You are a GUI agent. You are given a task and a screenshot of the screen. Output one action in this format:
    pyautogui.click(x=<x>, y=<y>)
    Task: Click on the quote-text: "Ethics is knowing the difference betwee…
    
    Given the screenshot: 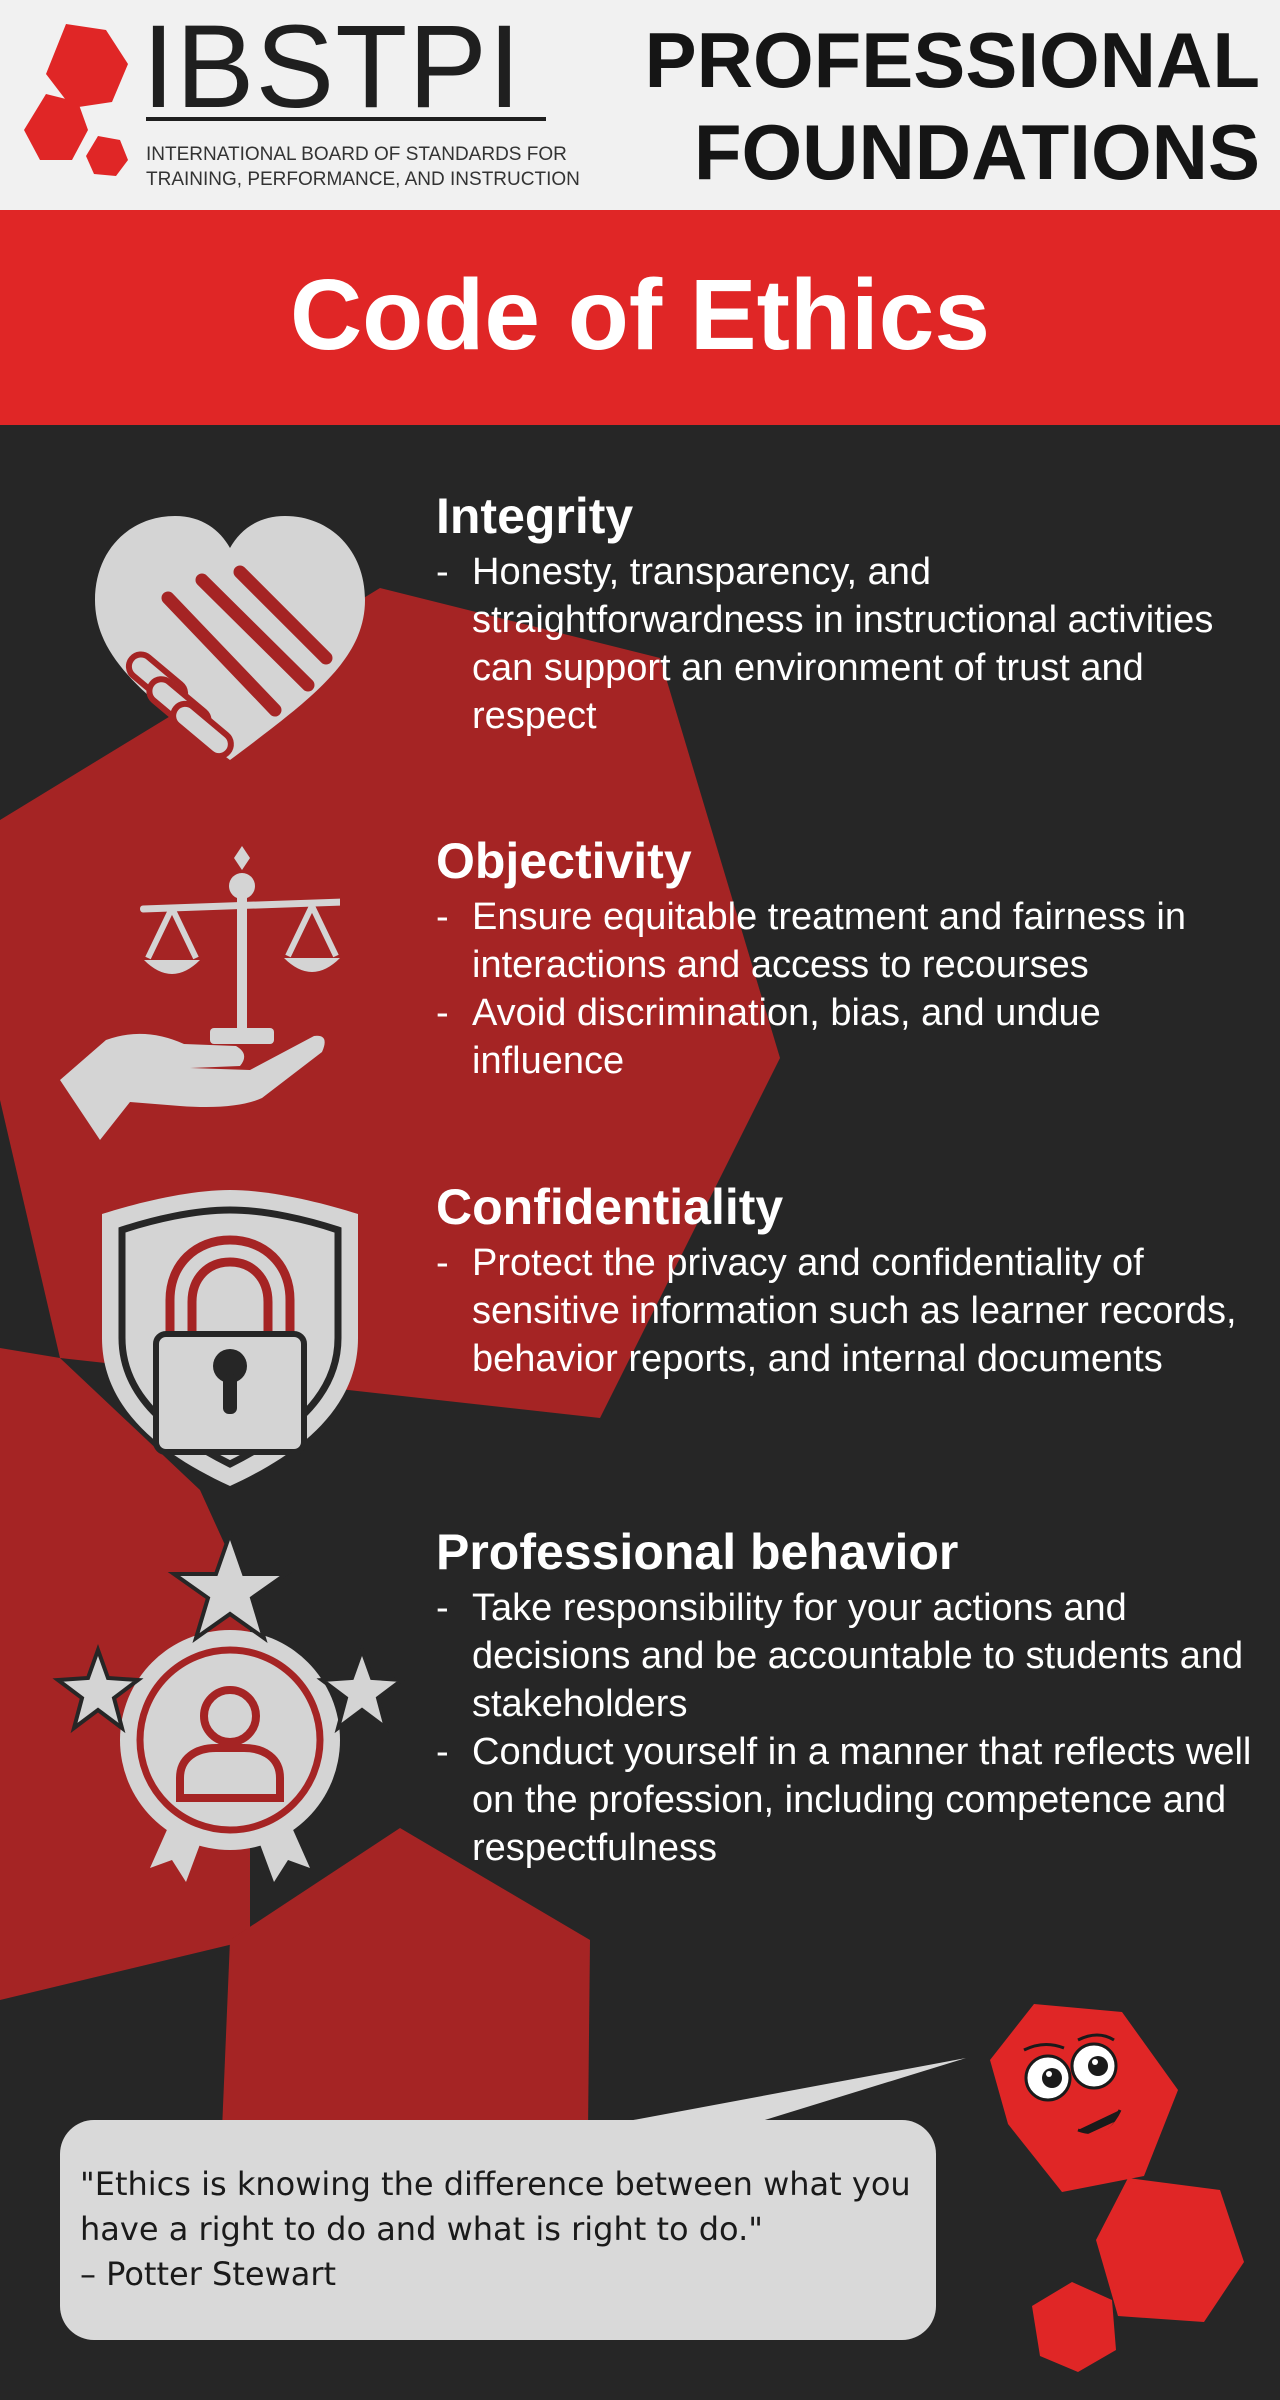 What is the action you would take?
    pyautogui.click(x=500, y=2229)
    